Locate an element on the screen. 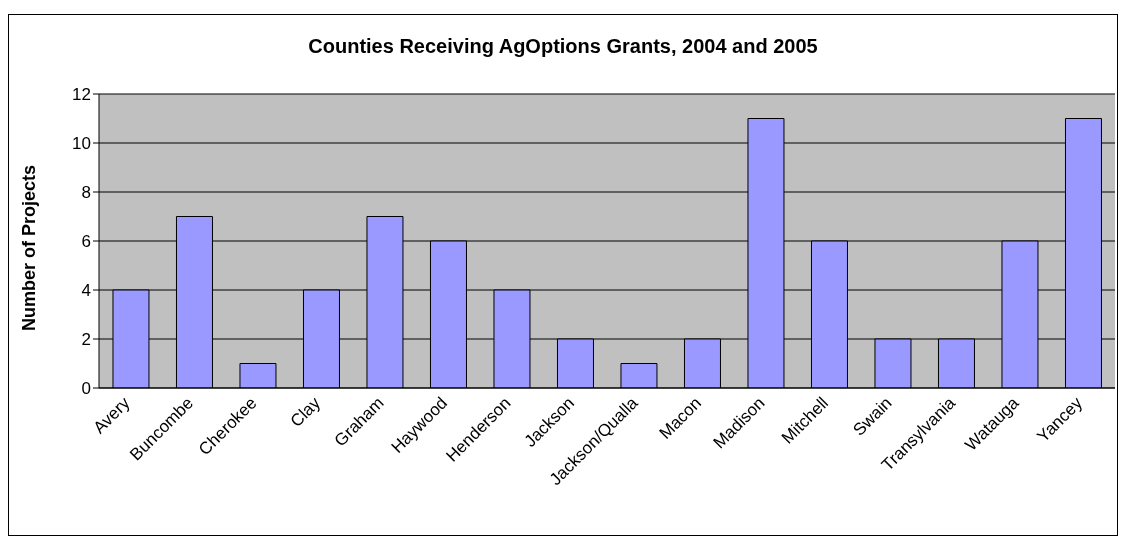  y-tick-label: 10 is located at coordinates (81, 144).